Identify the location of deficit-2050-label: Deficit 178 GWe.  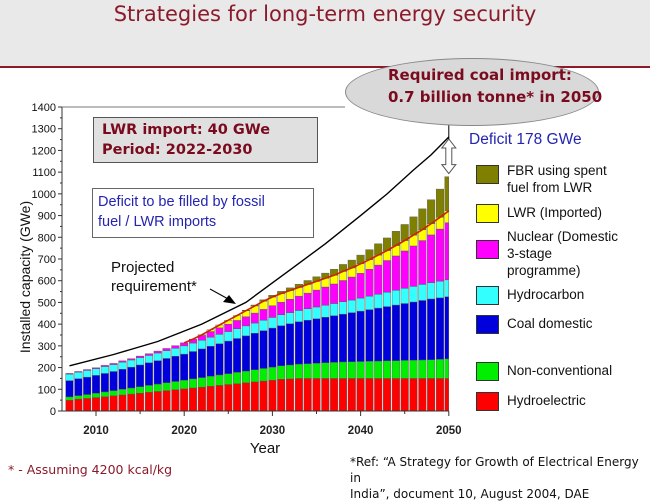
(525, 140).